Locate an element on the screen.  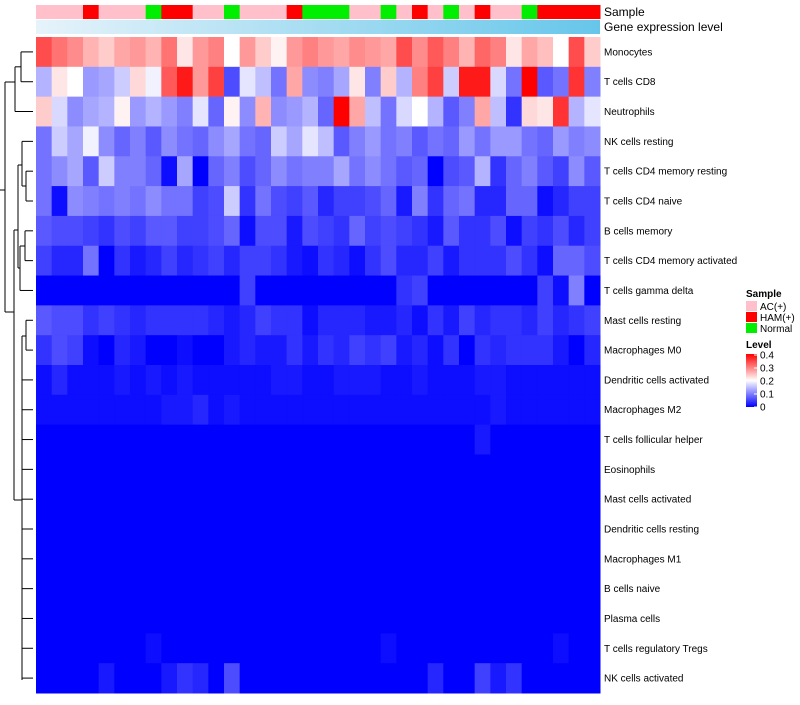
annotation-label-expression: Gene expression level is located at coordinates (663, 27).